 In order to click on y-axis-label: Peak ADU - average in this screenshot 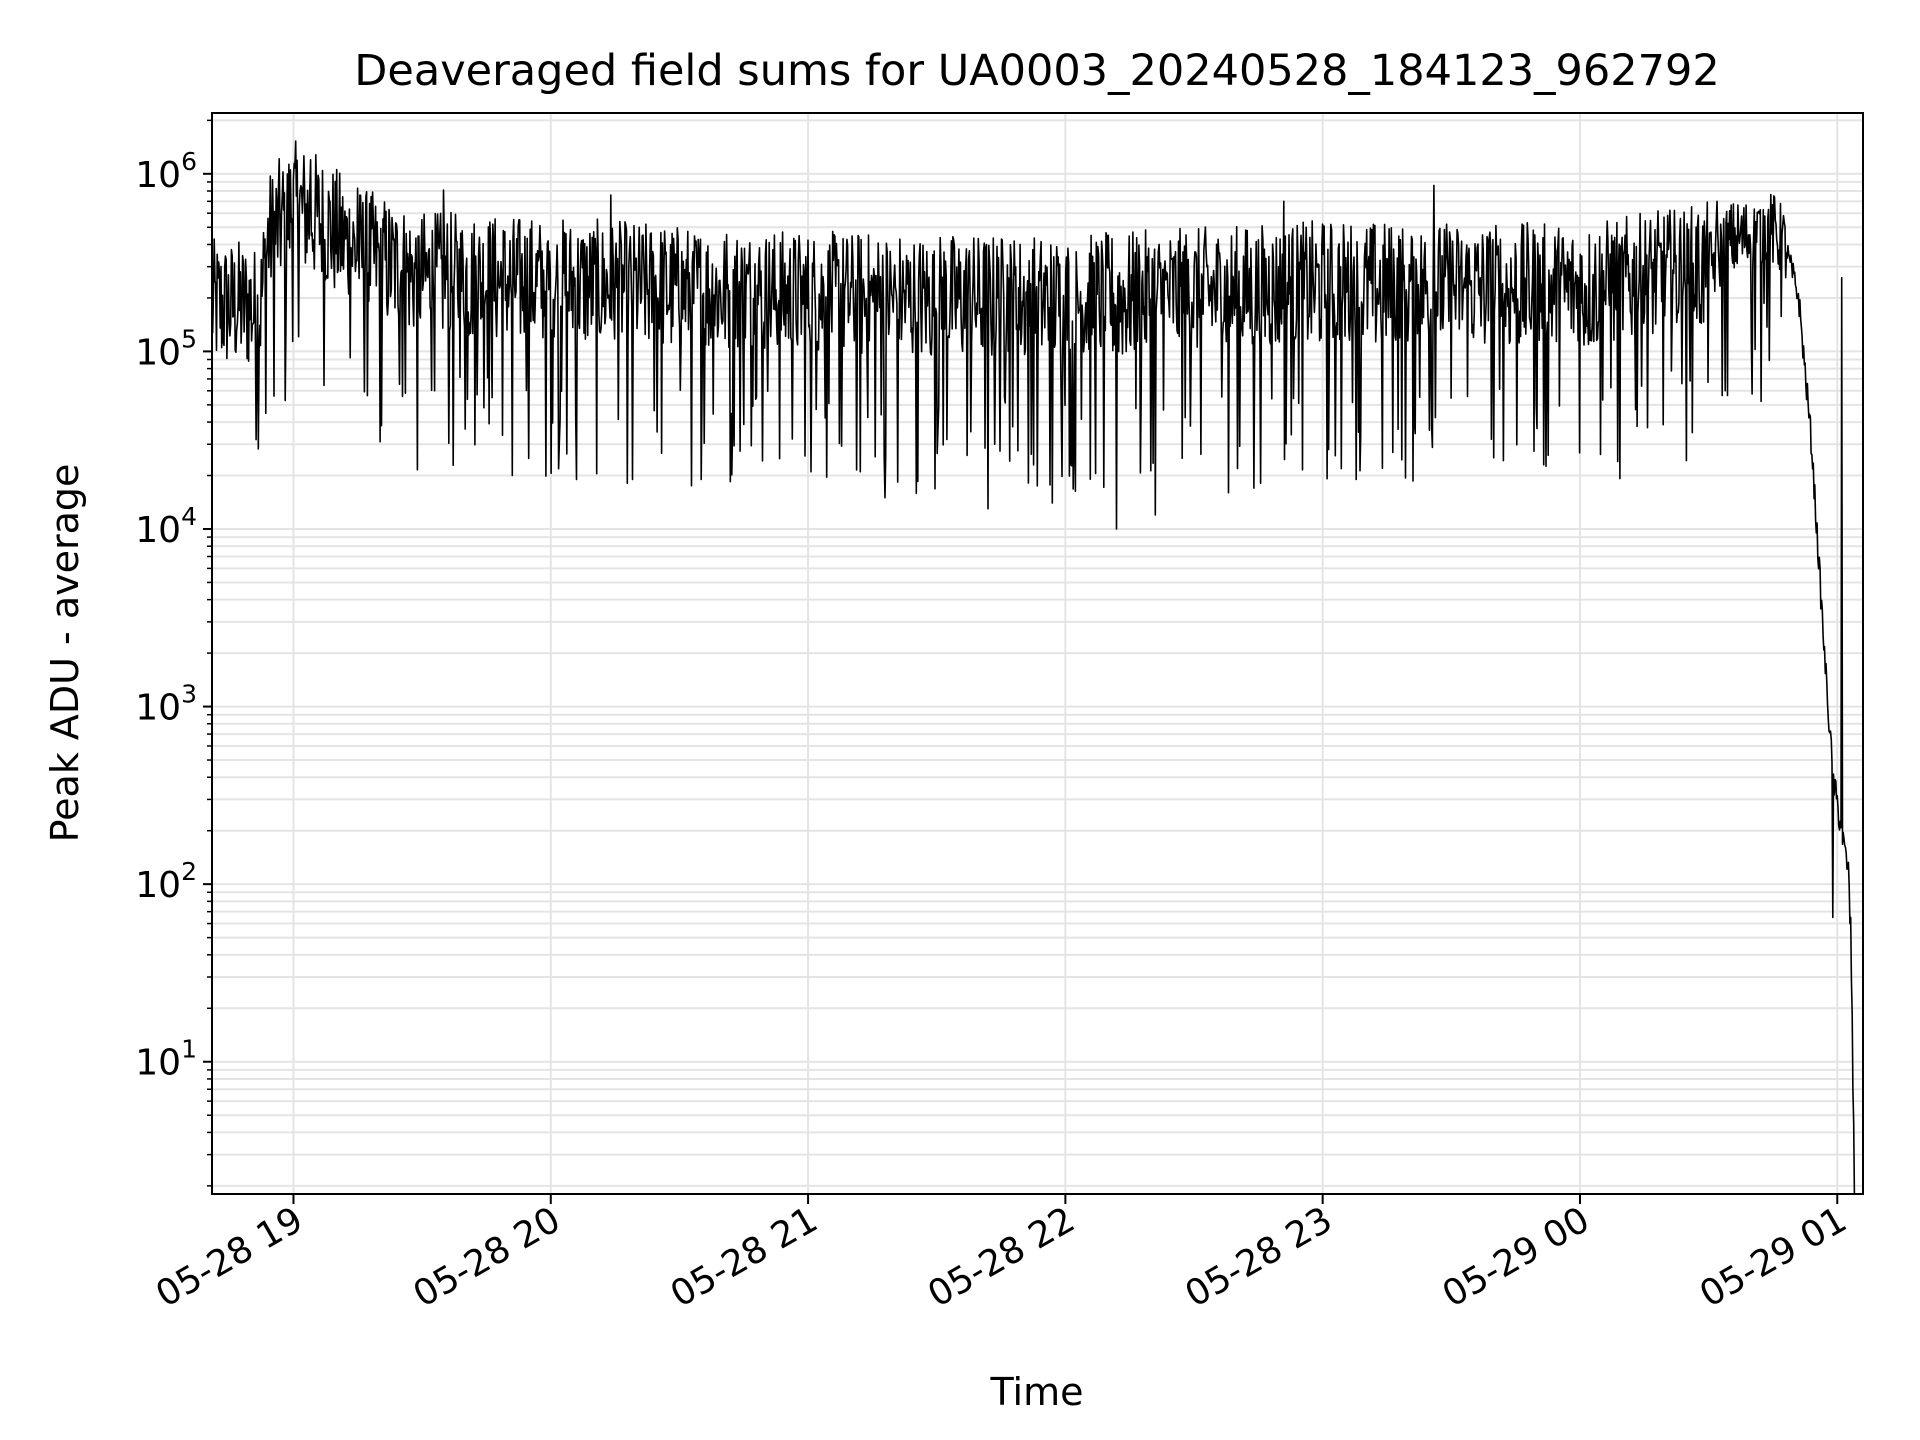, I will do `click(65, 653)`.